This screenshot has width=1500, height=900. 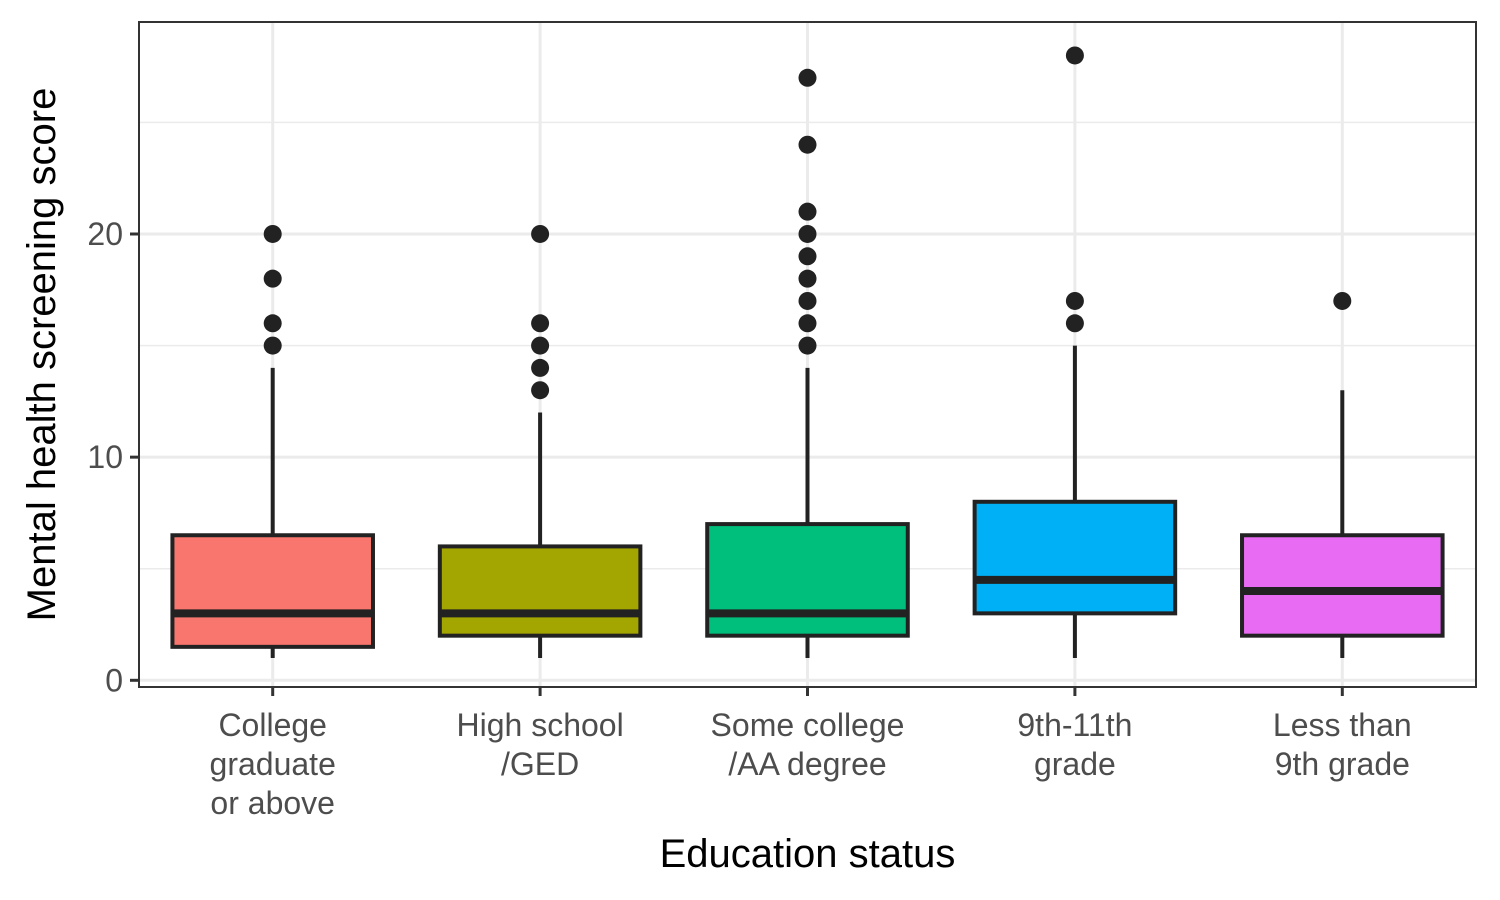 What do you see at coordinates (1074, 744) in the screenshot?
I see `x-tick-label: 9th-11th grade` at bounding box center [1074, 744].